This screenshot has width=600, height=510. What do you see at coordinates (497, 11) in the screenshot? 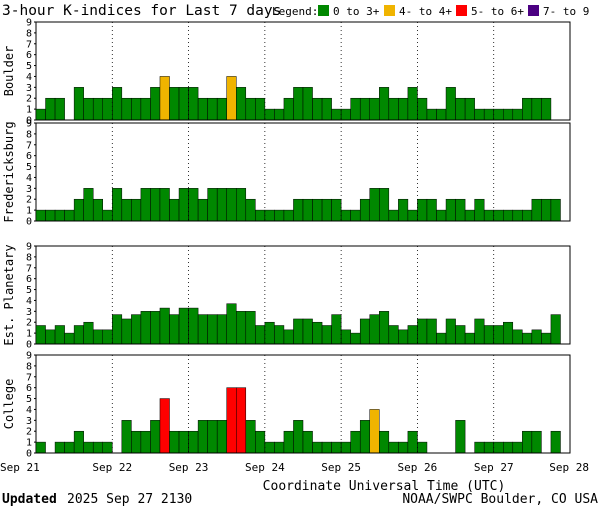
I see `legend-item-label: 5- to 6+` at bounding box center [497, 11].